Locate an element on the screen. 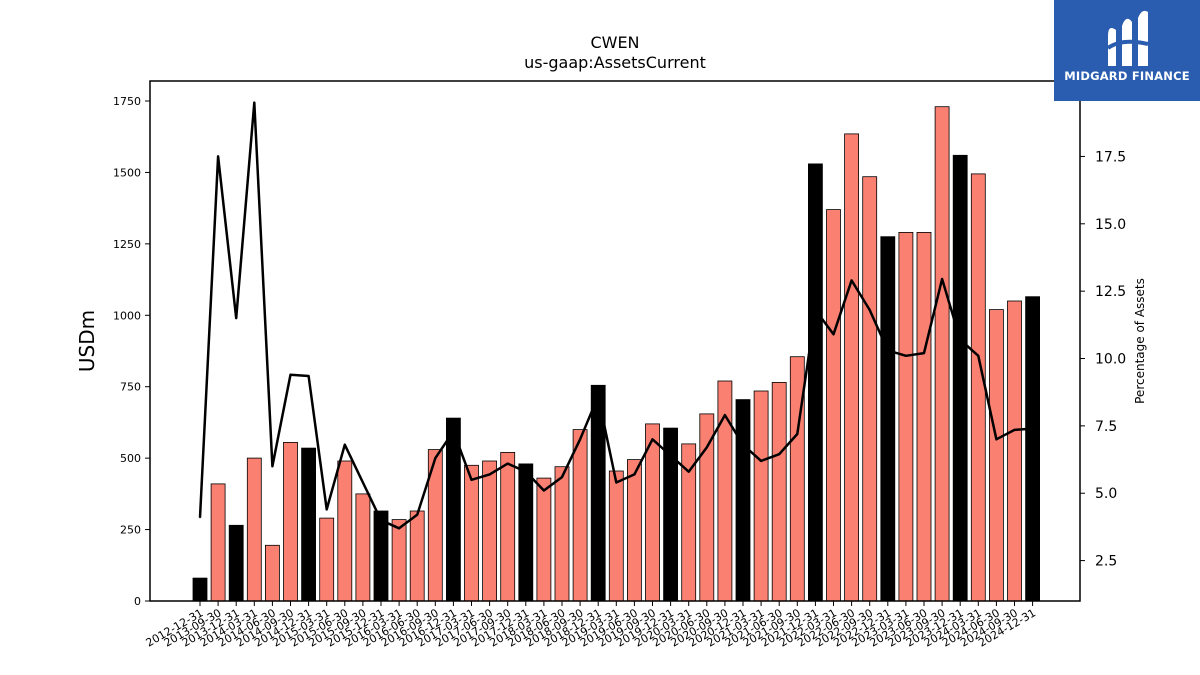 This screenshot has height=675, width=1200. y-tick-label: 1250 is located at coordinates (127, 244).